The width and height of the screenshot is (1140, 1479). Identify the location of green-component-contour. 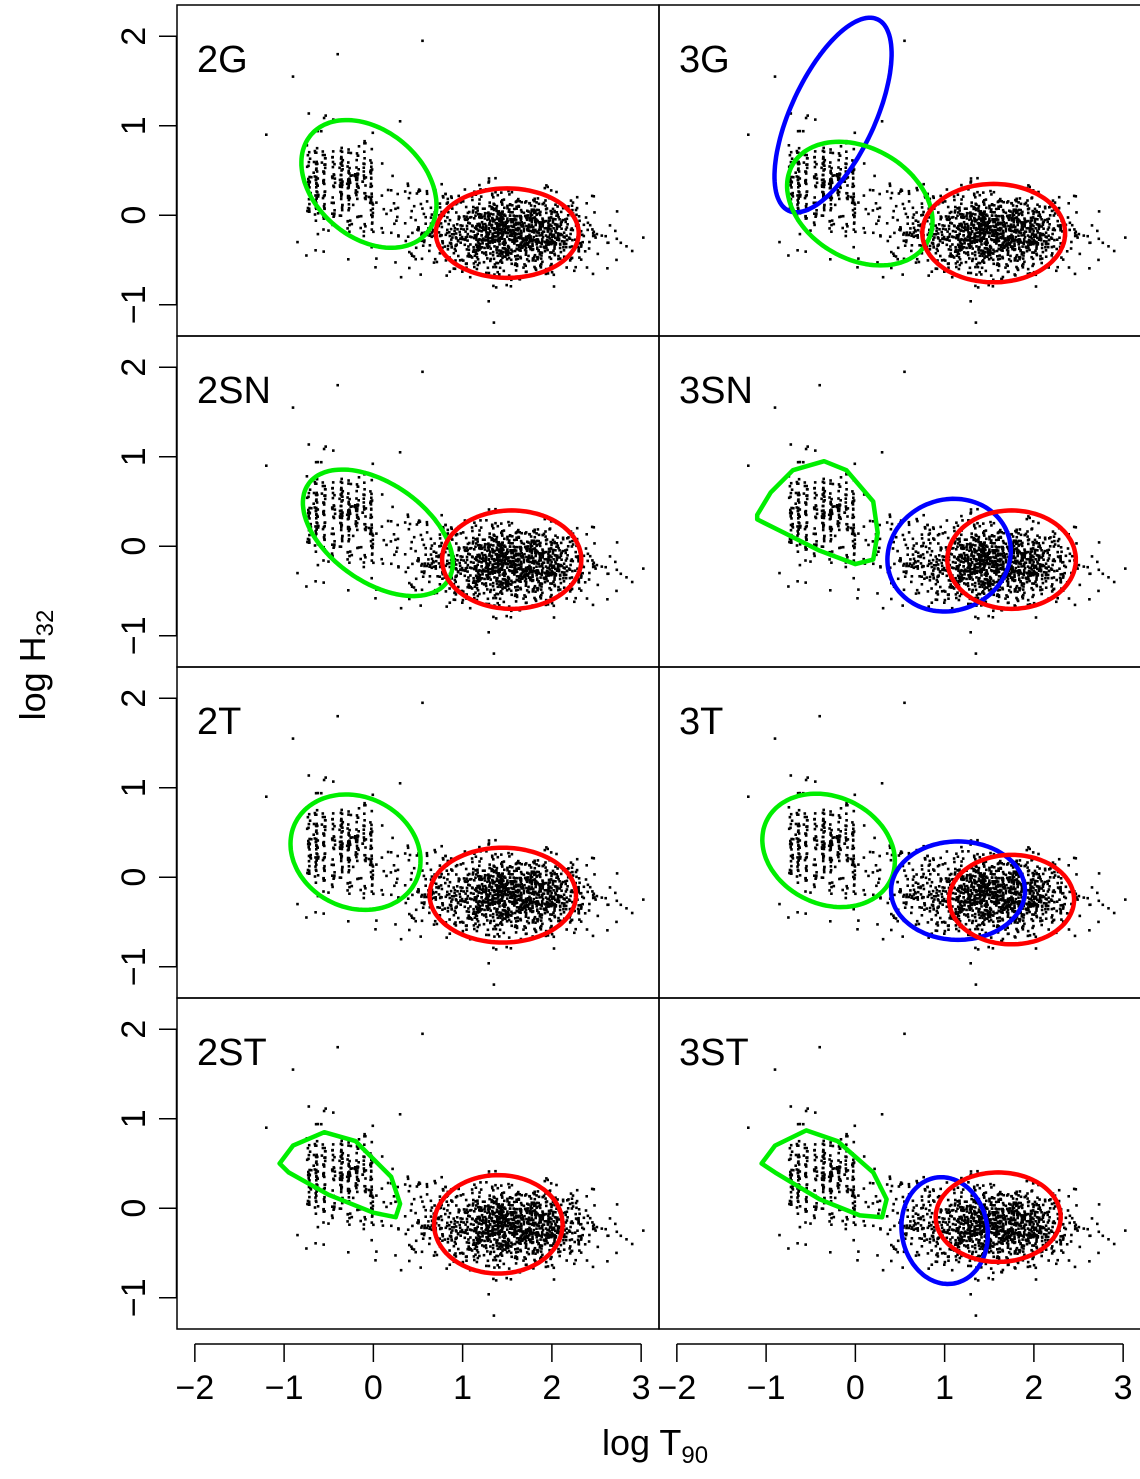
(369, 184).